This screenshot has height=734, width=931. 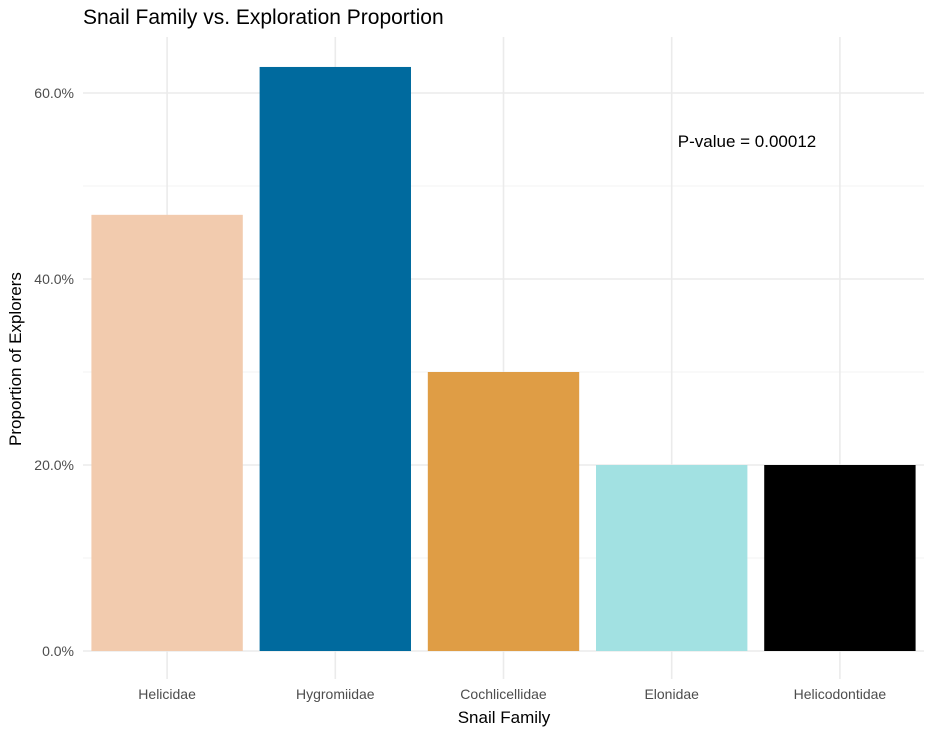 What do you see at coordinates (58, 651) in the screenshot?
I see `y-tick-label: 0.0%` at bounding box center [58, 651].